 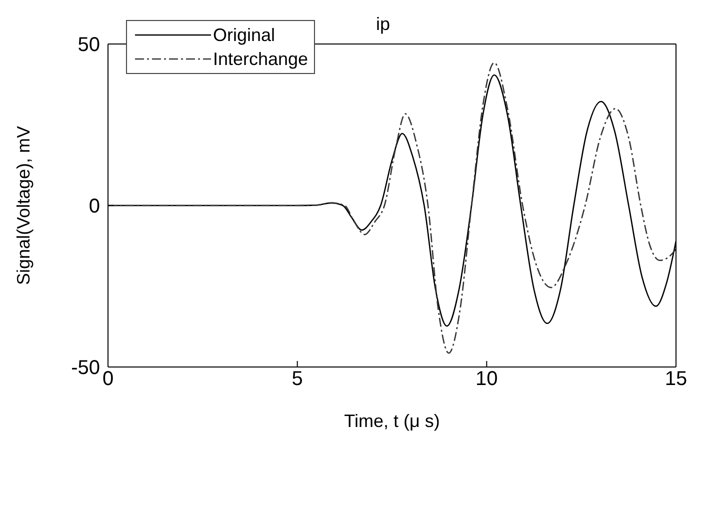 I want to click on chart-title: ip, so click(x=383, y=24).